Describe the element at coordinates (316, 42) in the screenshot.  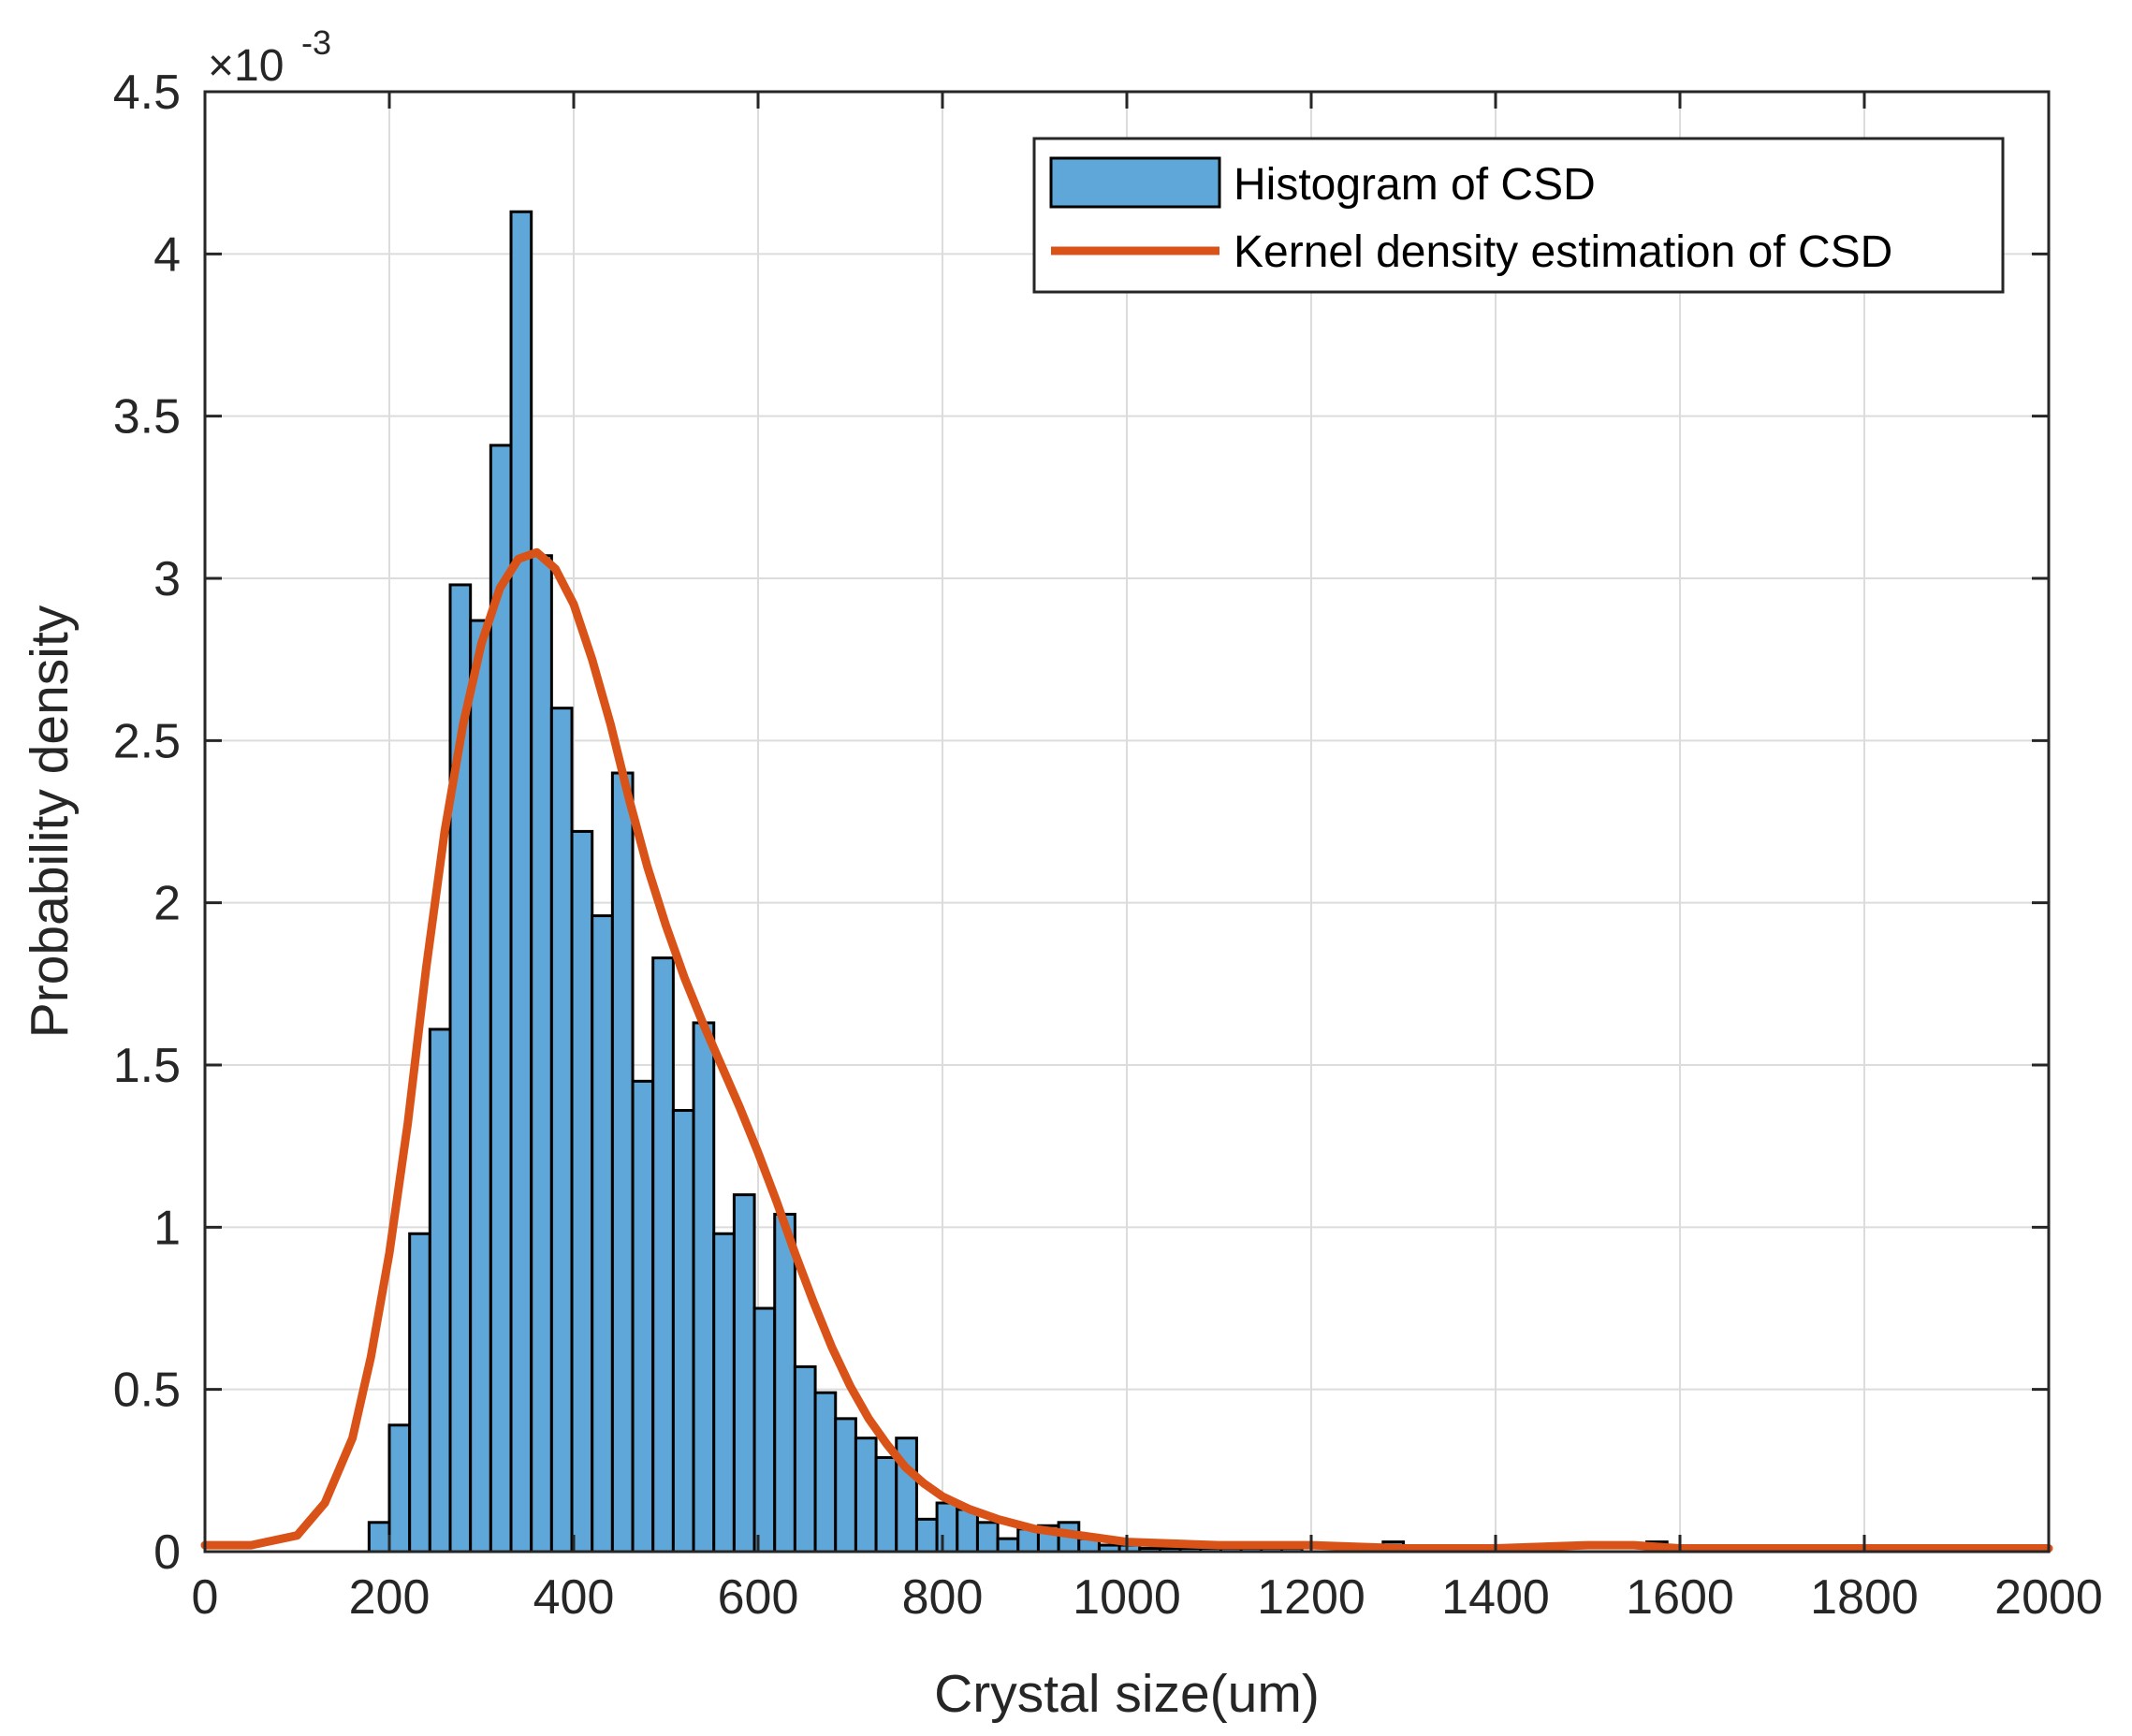
I see `y-exponent-power: -3` at that location.